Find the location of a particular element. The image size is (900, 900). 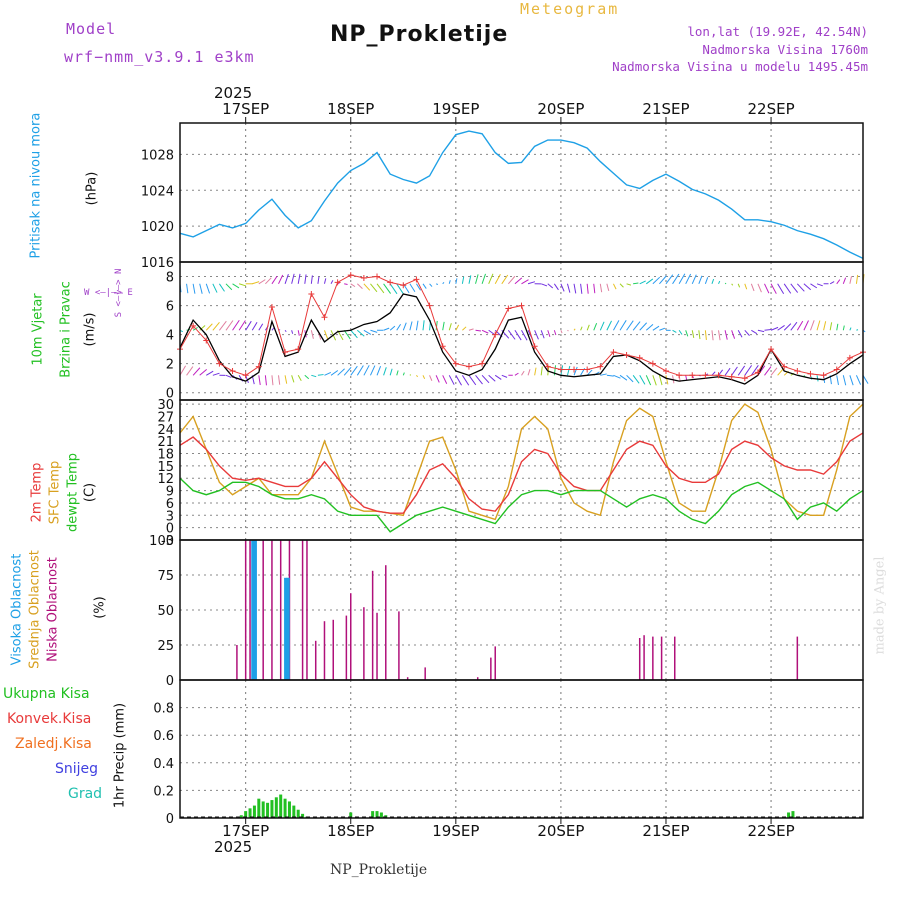

ytick-pressure-3: 1028 is located at coordinates (157, 155).